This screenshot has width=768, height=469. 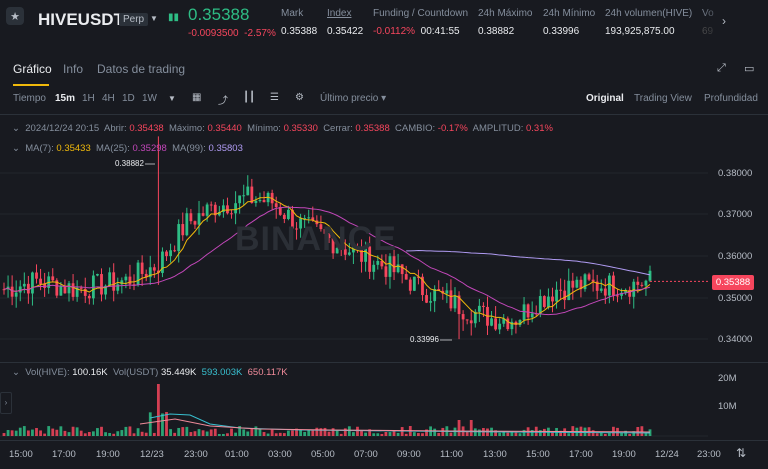 What do you see at coordinates (528, 263) in the screenshot?
I see `ma99-line` at bounding box center [528, 263].